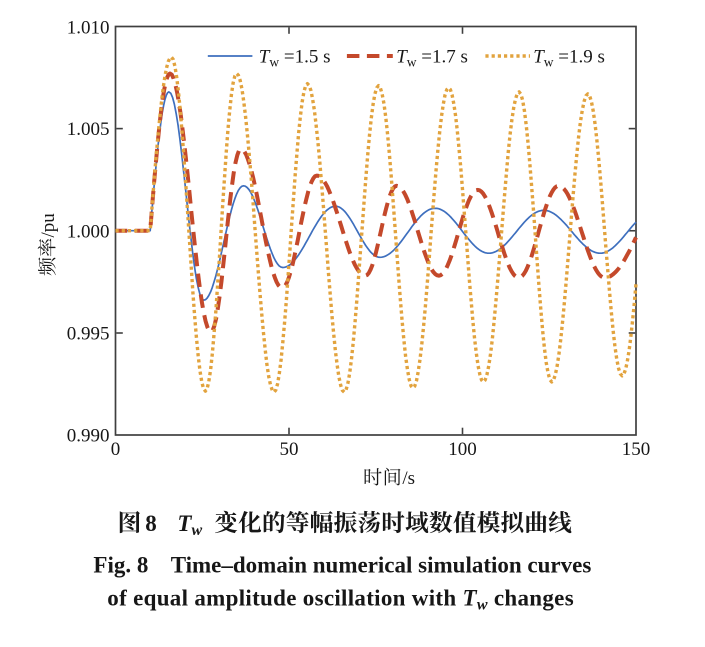 The image size is (705, 647). I want to click on svg-text: /s, so click(408, 478).